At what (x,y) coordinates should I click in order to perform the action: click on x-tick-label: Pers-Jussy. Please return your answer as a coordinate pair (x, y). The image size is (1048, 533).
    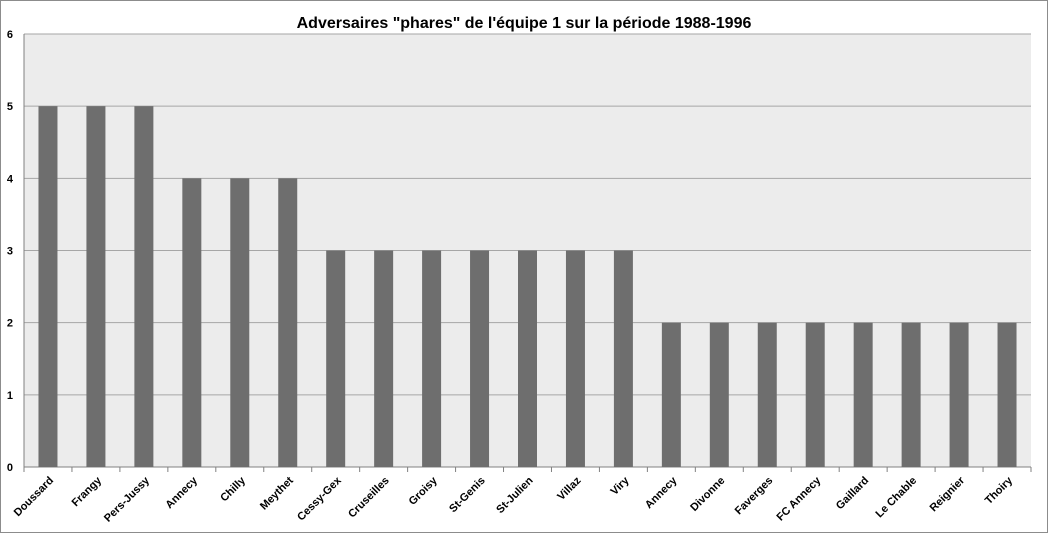
    Looking at the image, I should click on (127, 499).